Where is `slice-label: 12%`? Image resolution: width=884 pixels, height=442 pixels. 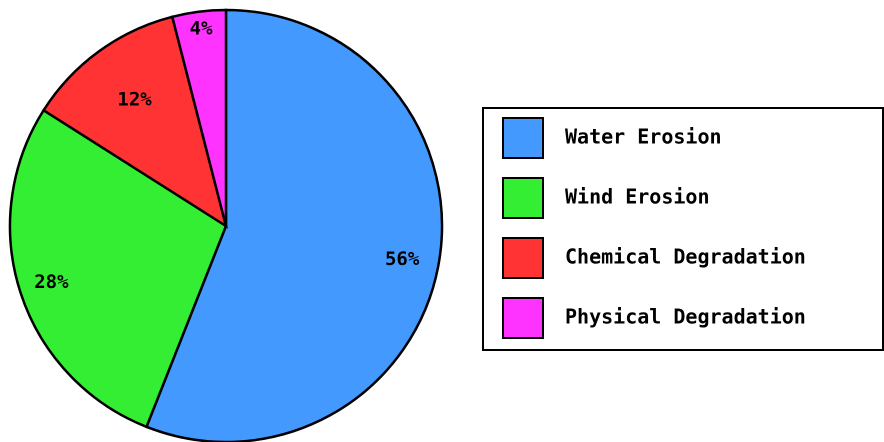
slice-label: 12% is located at coordinates (134, 100).